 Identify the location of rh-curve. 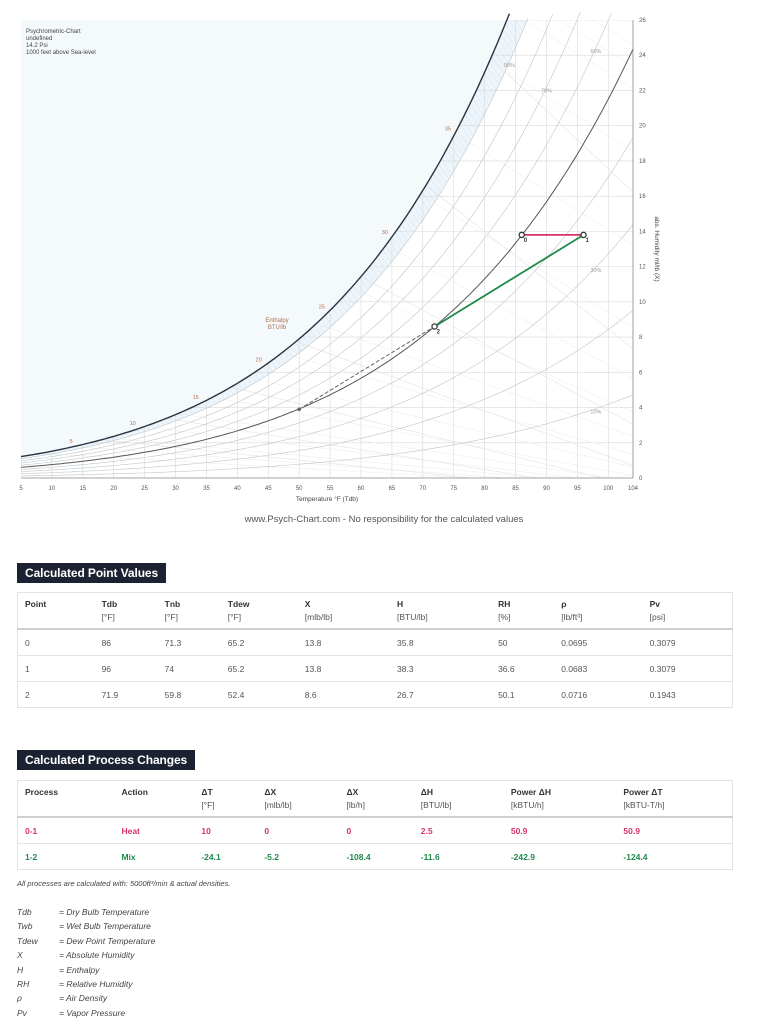
(327, 435).